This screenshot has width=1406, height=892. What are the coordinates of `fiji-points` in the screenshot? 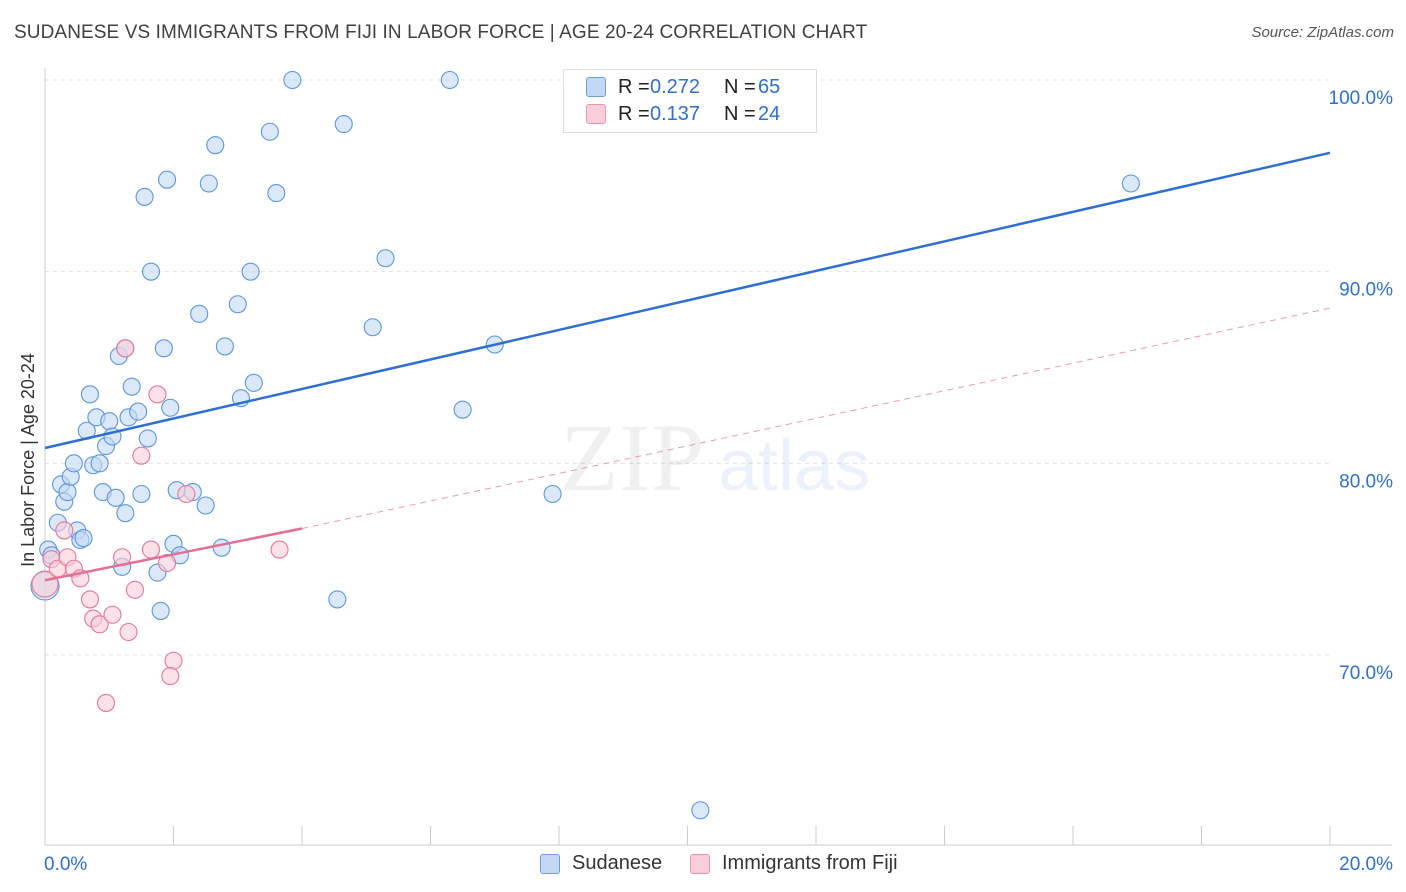 It's located at (160, 525).